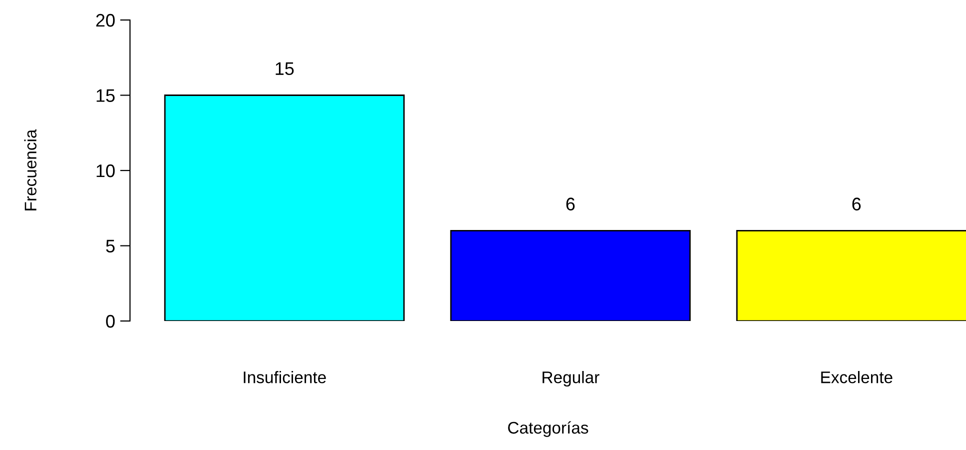 This screenshot has width=966, height=450. What do you see at coordinates (105, 95) in the screenshot?
I see `y-tick-label: 15` at bounding box center [105, 95].